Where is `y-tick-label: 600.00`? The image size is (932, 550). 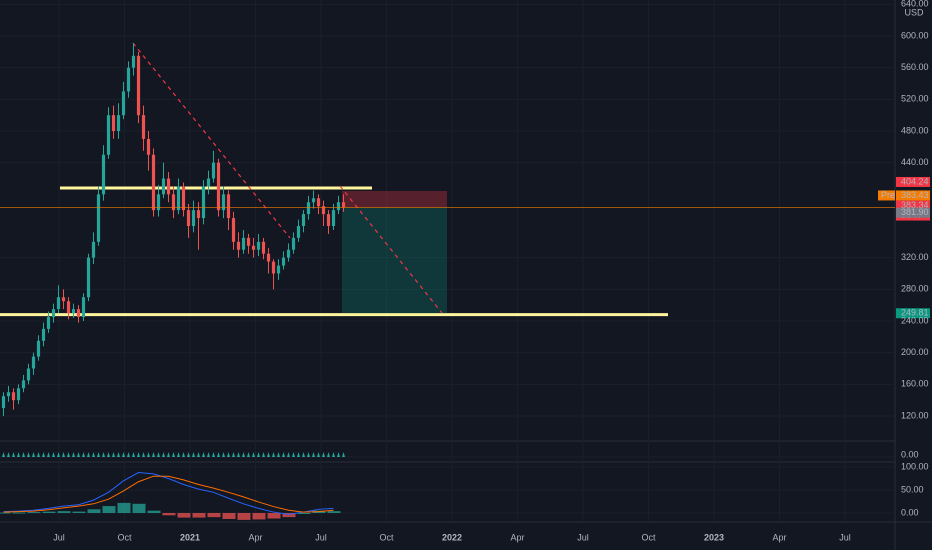
y-tick-label: 600.00 is located at coordinates (915, 35).